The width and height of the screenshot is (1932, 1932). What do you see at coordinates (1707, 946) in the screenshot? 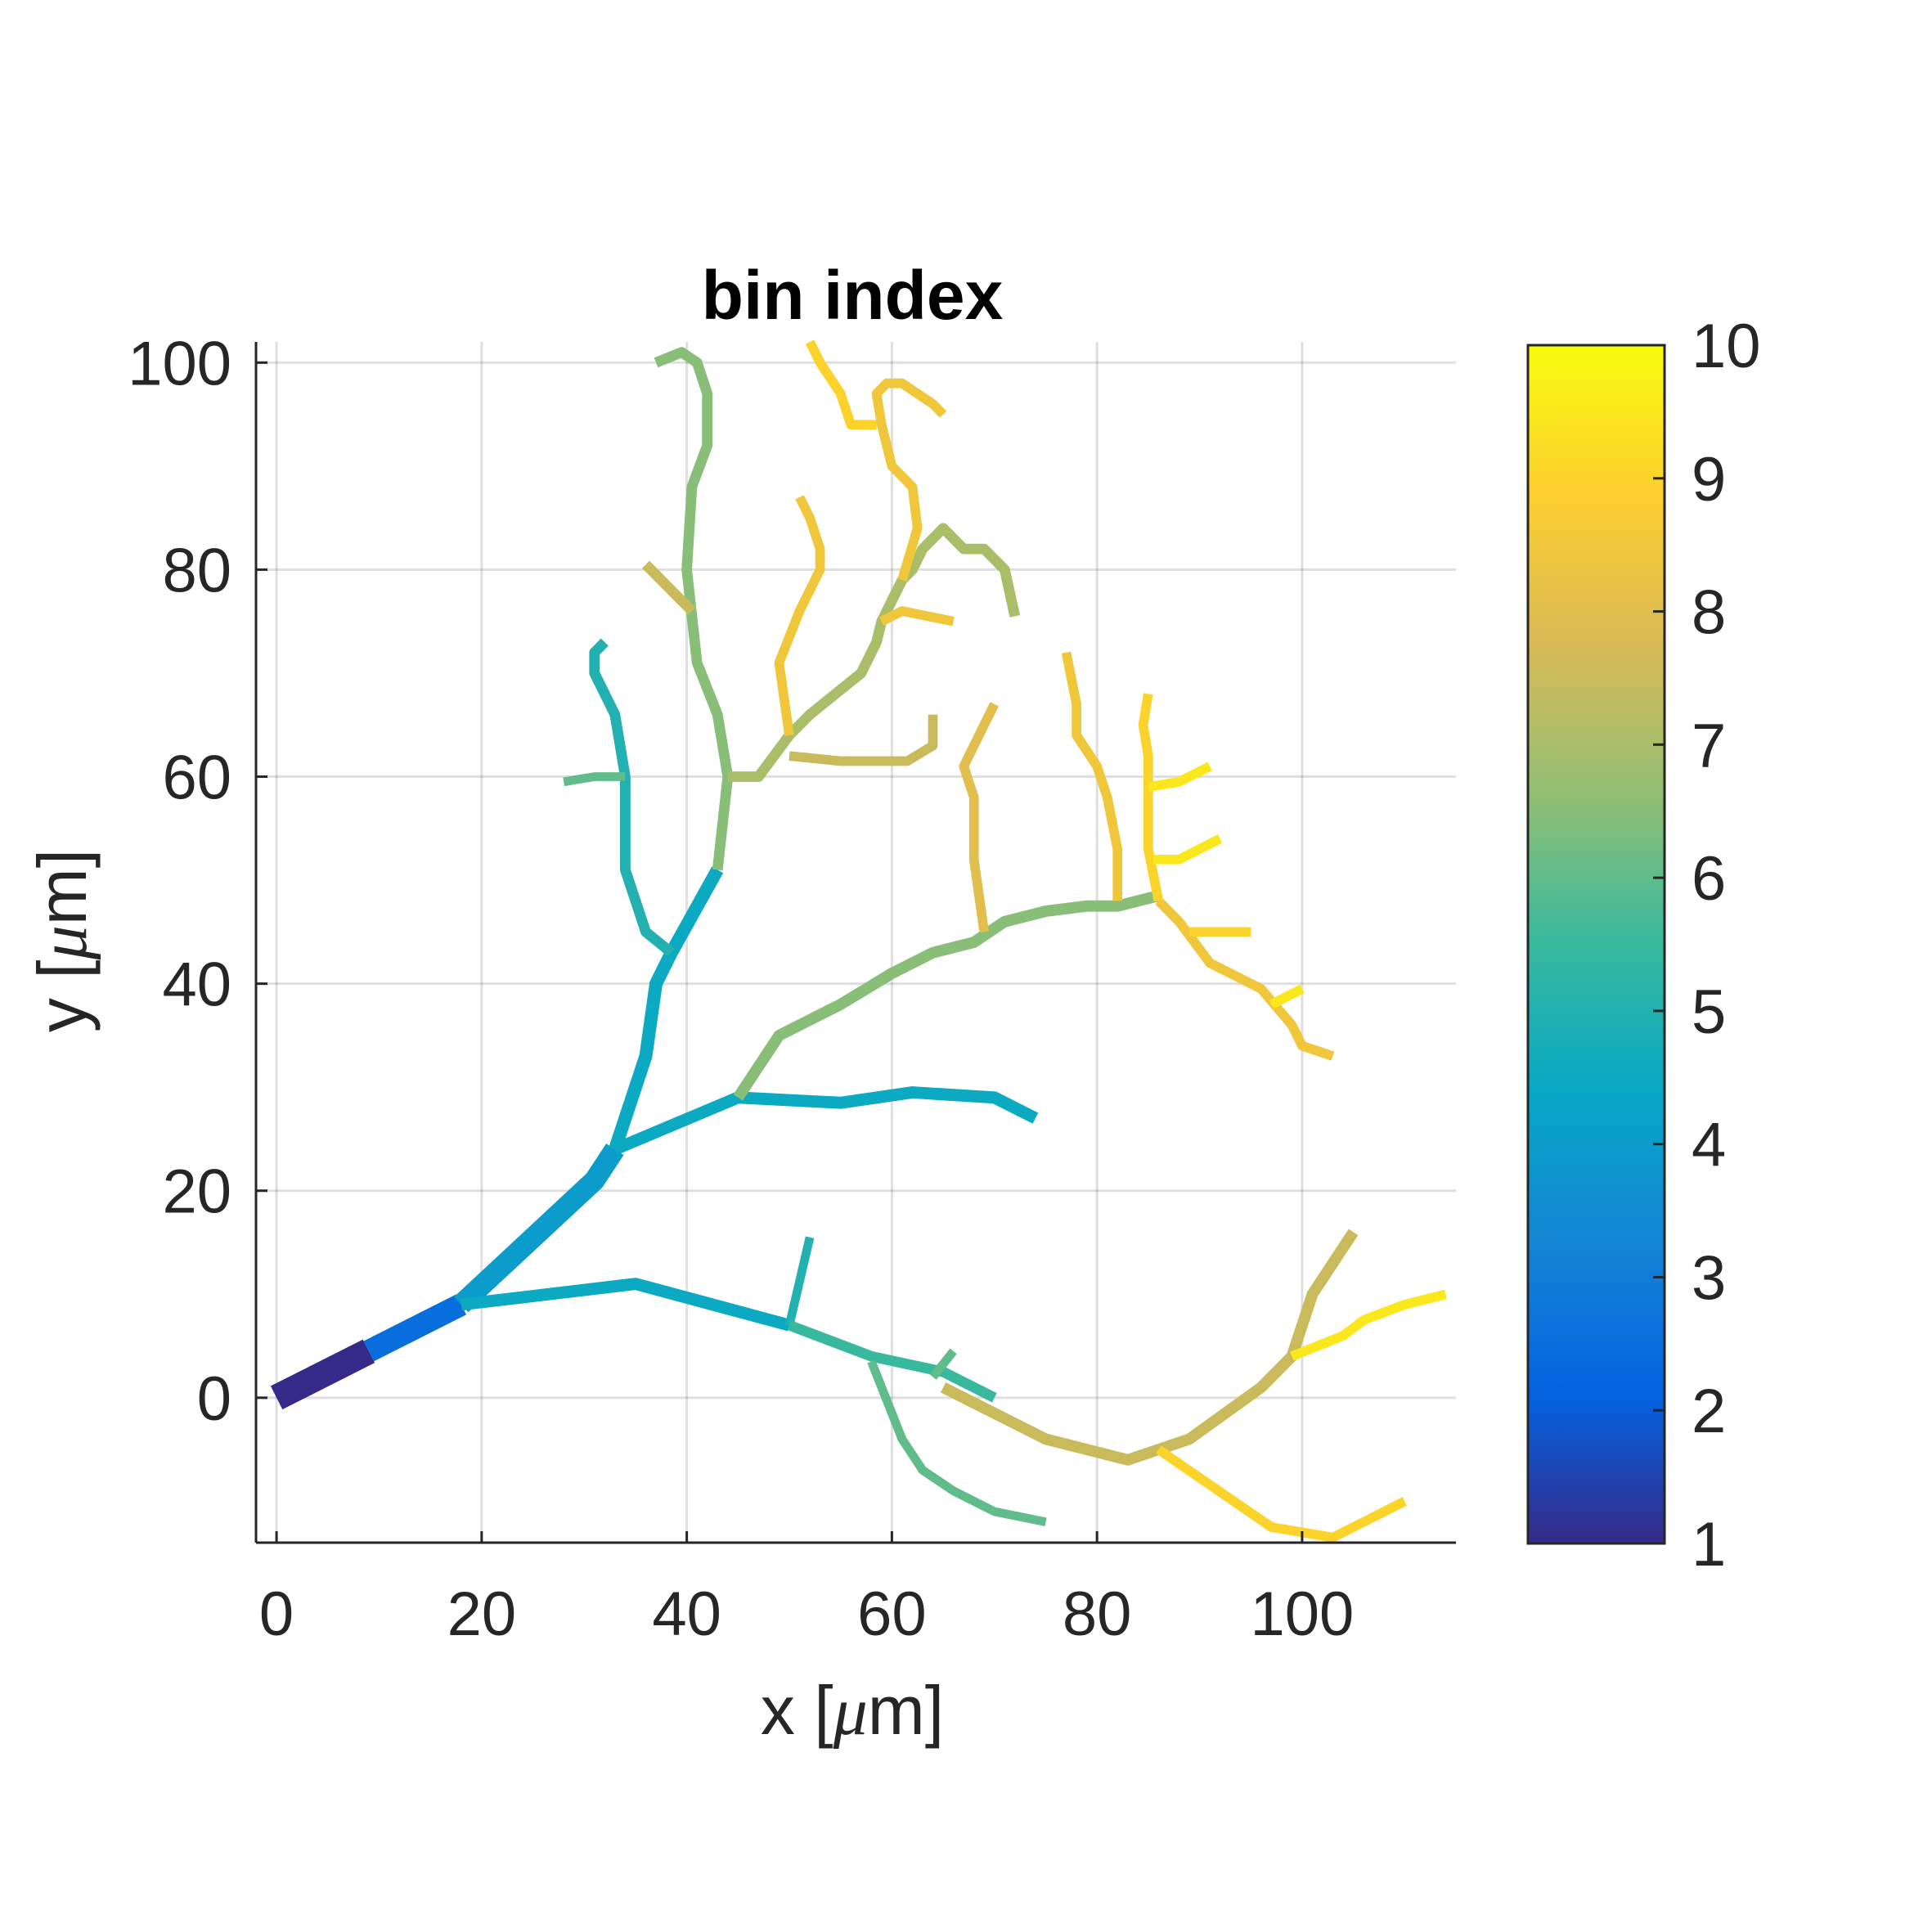
I see `colorbar-tick-labels: 1 2 3 4 5 6 7 8 9 10` at bounding box center [1707, 946].